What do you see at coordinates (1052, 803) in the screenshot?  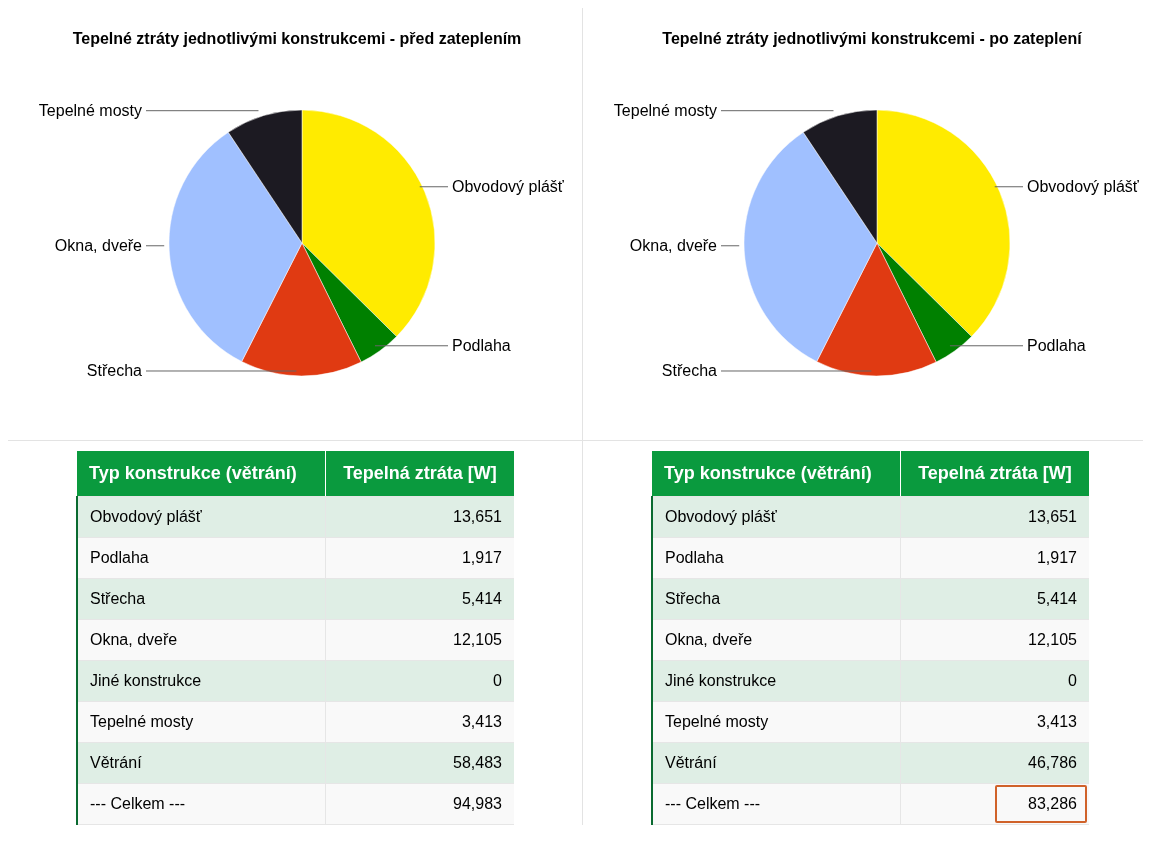 I see `text: 83,286` at bounding box center [1052, 803].